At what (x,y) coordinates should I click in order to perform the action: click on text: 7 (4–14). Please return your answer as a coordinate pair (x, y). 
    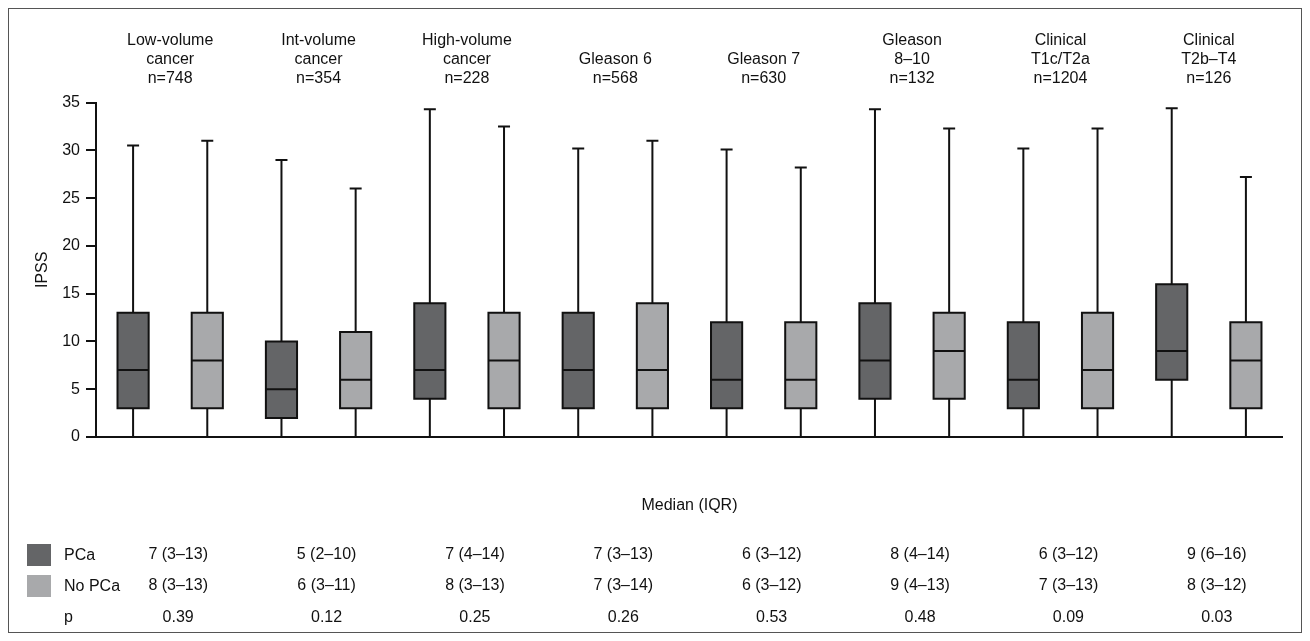
    Looking at the image, I should click on (475, 554).